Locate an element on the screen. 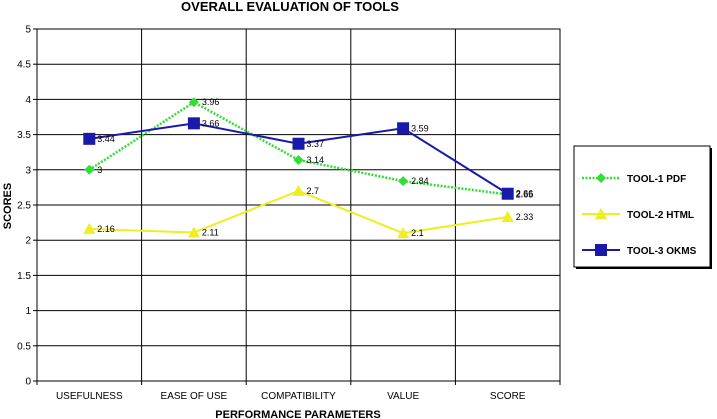 The image size is (717, 419). data-label: 3.14 is located at coordinates (316, 160).